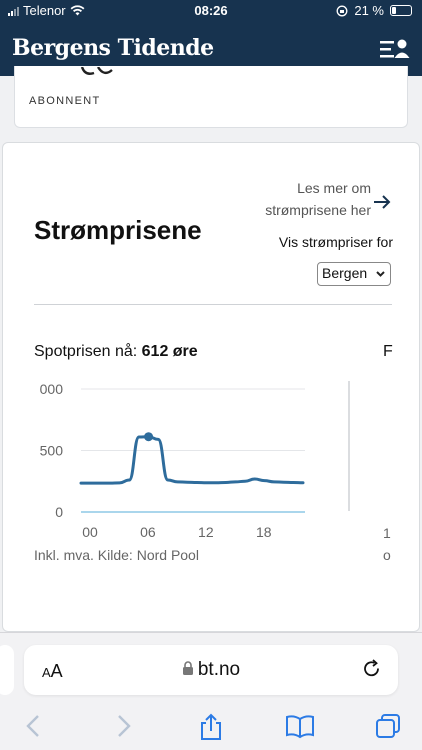  I want to click on url-text: bt.no, so click(219, 669).